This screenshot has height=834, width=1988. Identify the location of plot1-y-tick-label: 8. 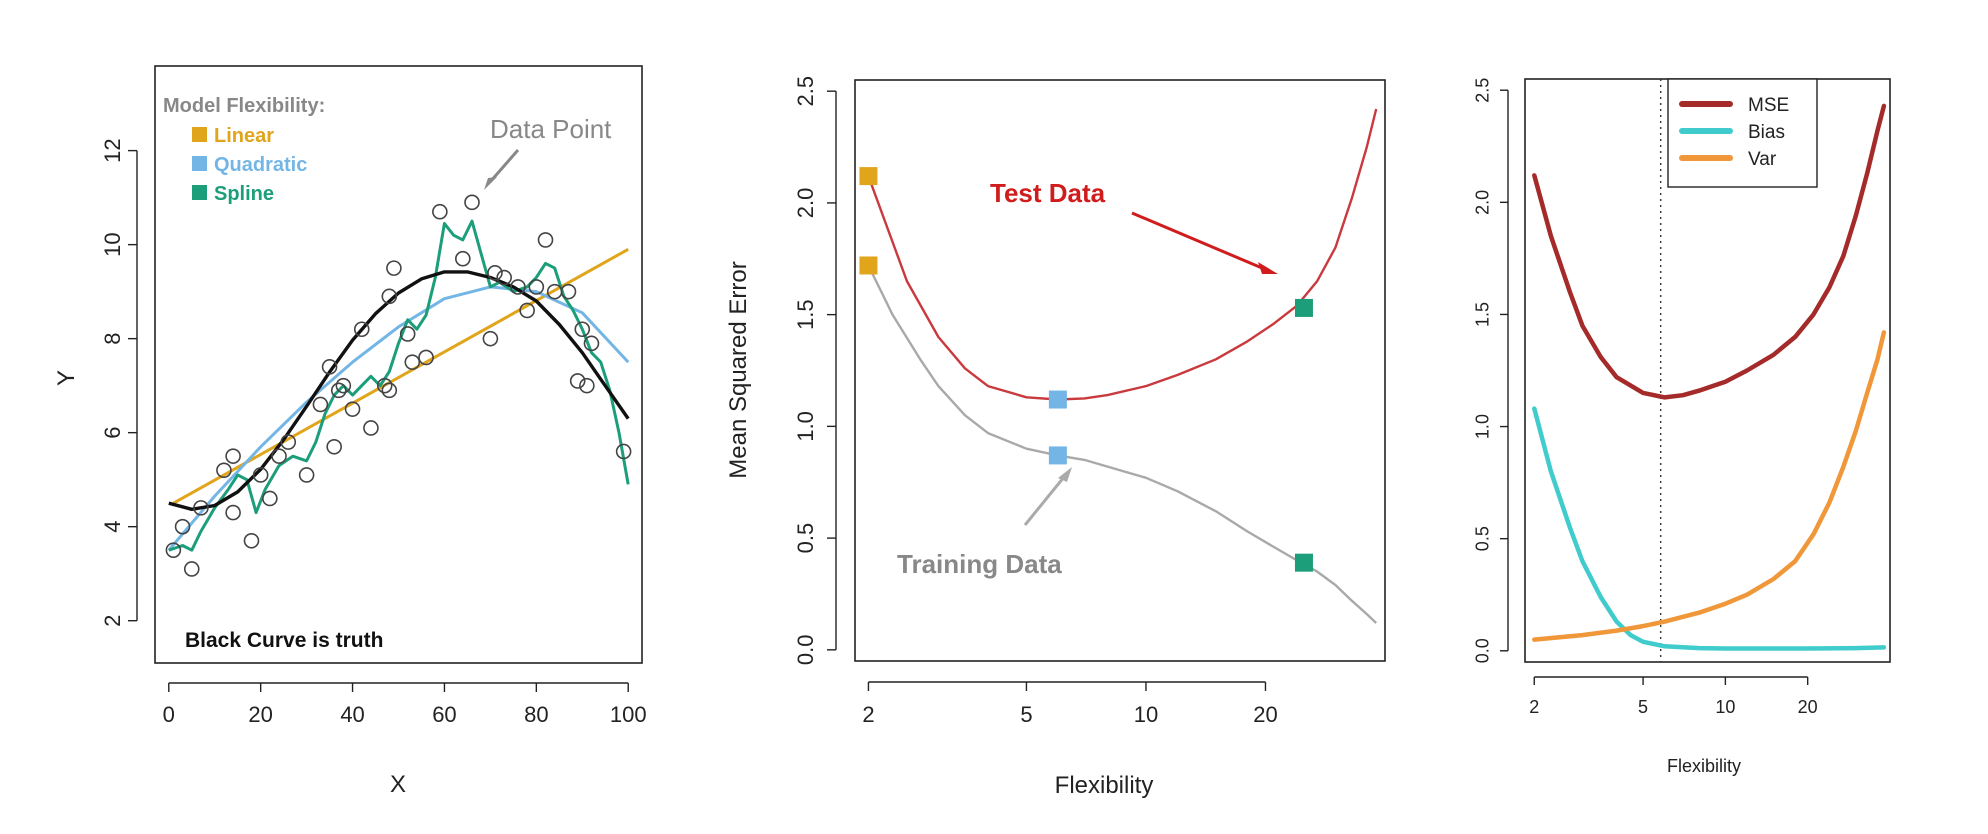
(112, 339).